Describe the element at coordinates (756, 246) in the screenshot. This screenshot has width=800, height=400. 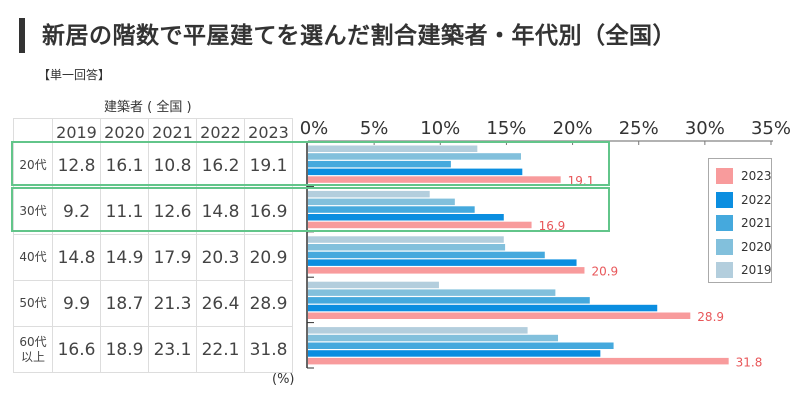
I see `legend-label: 2020` at that location.